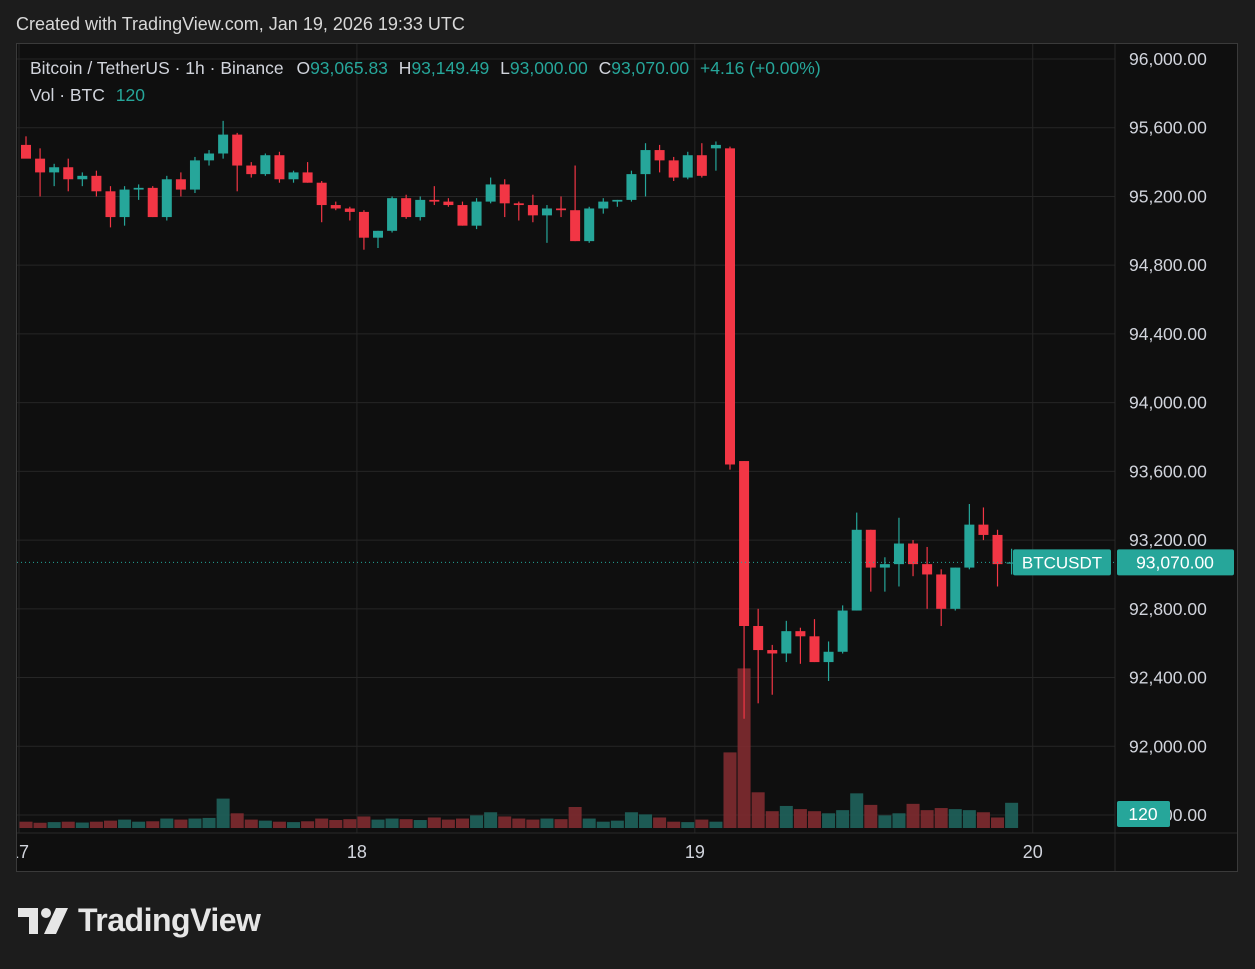  Describe the element at coordinates (1168, 128) in the screenshot. I see `price-tick-label: 95,600.00` at that location.